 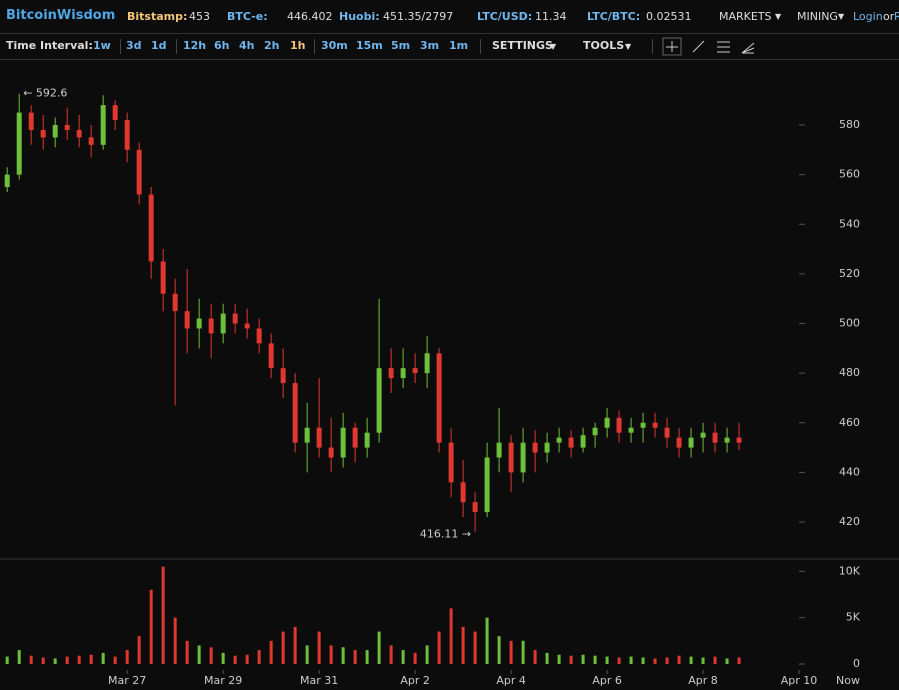 What do you see at coordinates (247, 45) in the screenshot?
I see `interval-button: 4h` at bounding box center [247, 45].